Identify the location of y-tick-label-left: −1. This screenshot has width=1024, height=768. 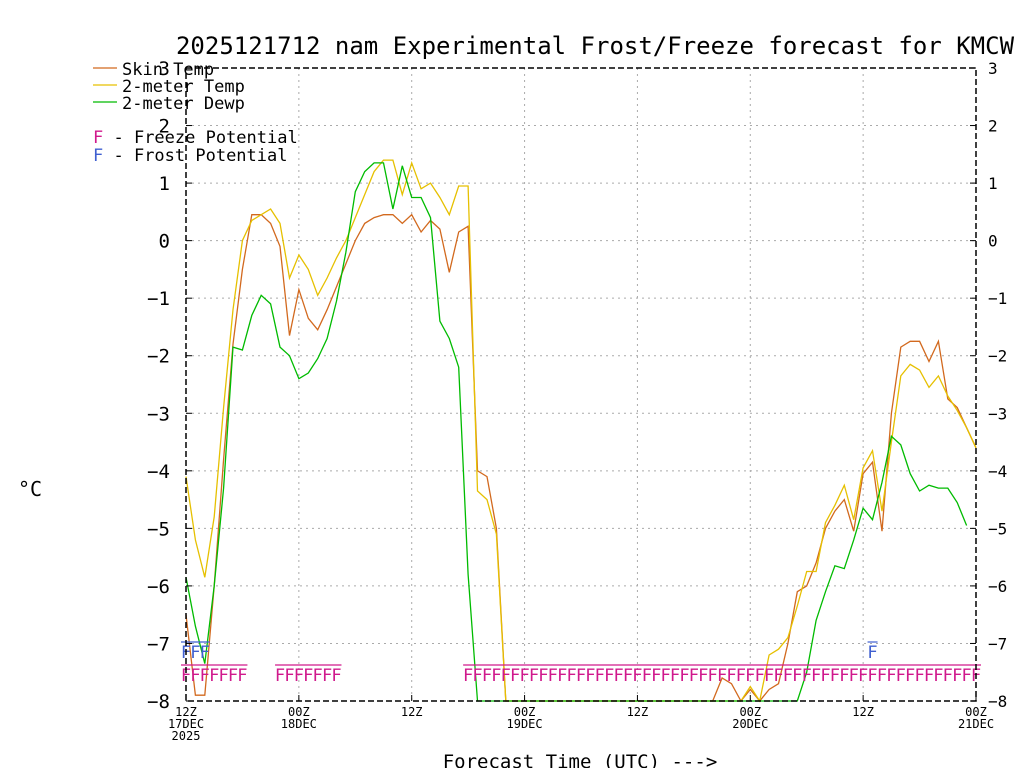
(158, 299).